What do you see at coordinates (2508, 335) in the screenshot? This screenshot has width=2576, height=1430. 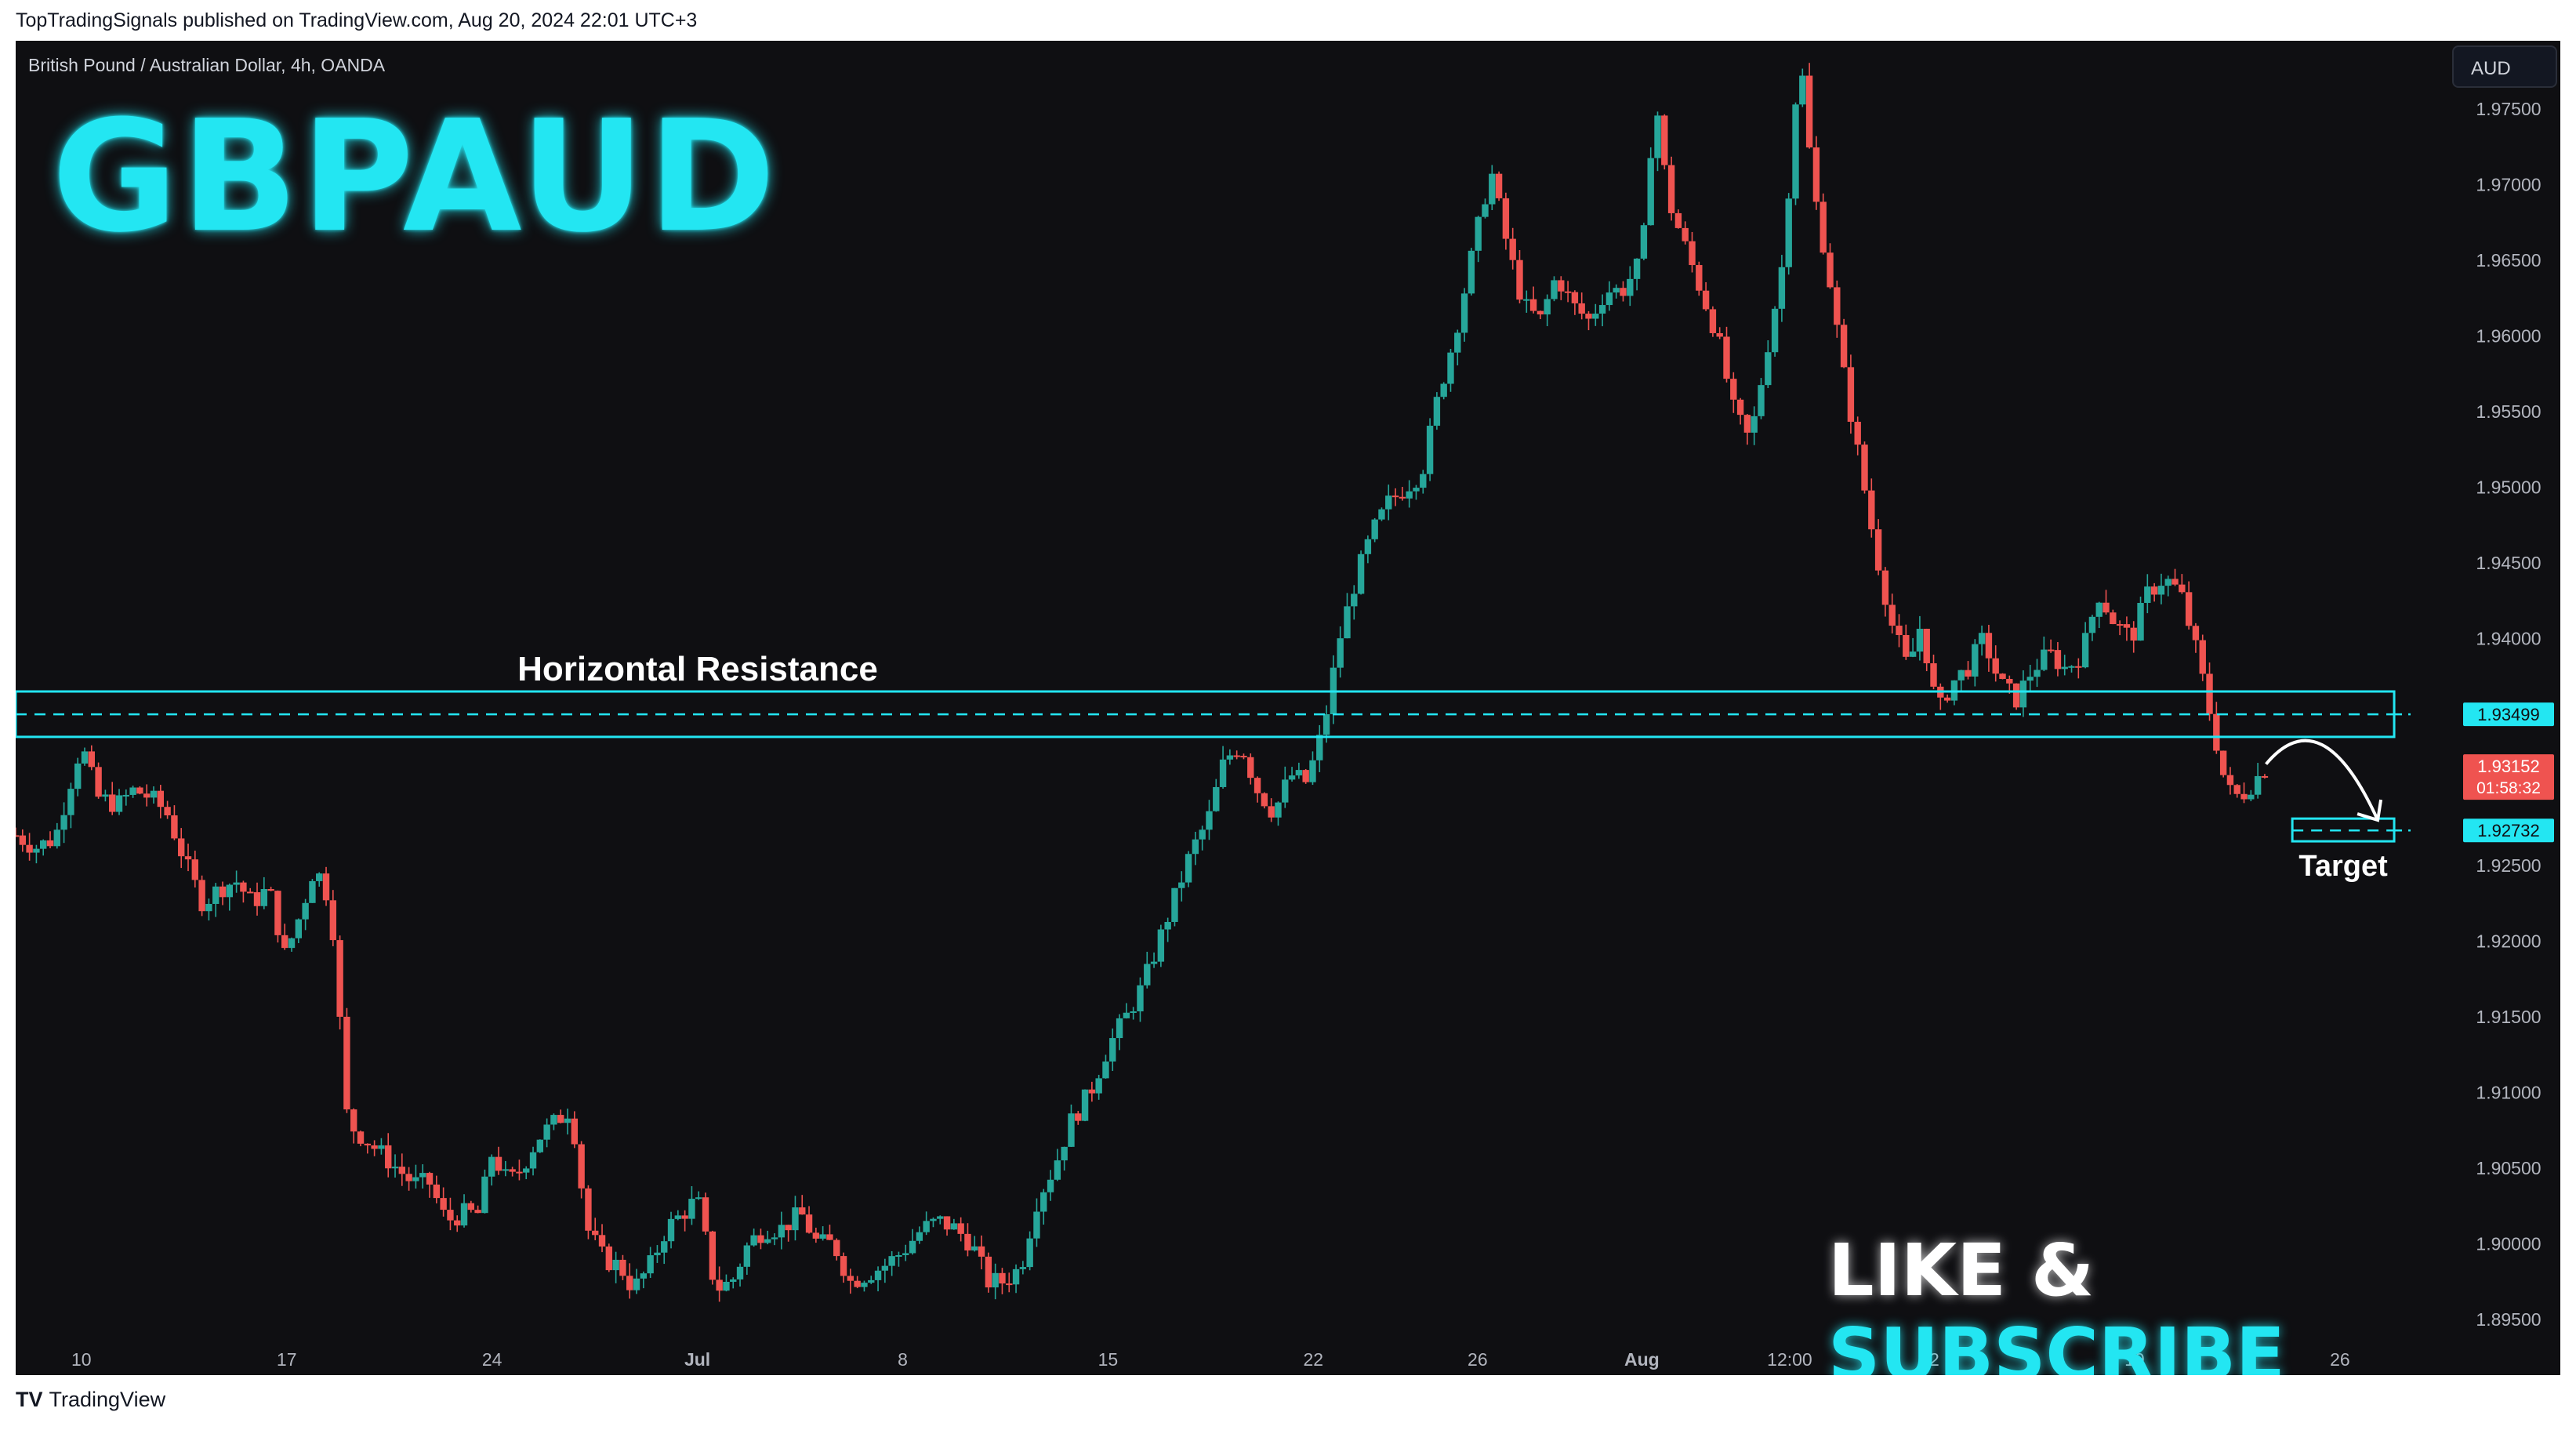 I see `y-tick-label: 1.96000` at bounding box center [2508, 335].